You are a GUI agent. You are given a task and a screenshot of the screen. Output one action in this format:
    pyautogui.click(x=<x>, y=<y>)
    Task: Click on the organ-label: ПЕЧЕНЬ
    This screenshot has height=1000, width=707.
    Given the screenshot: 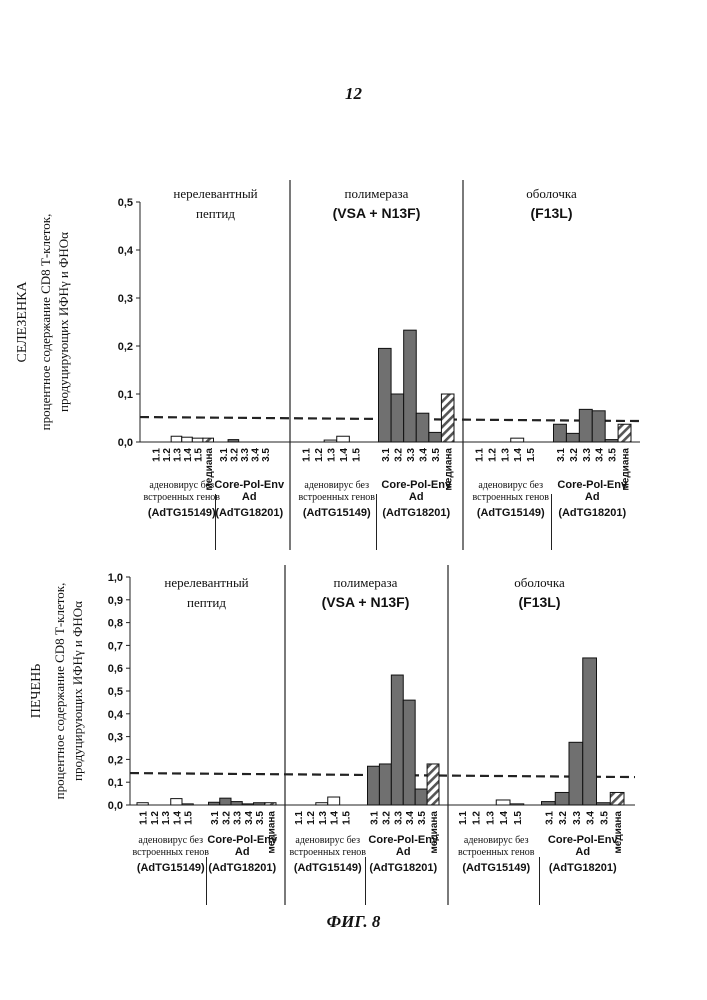 What is the action you would take?
    pyautogui.click(x=36, y=691)
    